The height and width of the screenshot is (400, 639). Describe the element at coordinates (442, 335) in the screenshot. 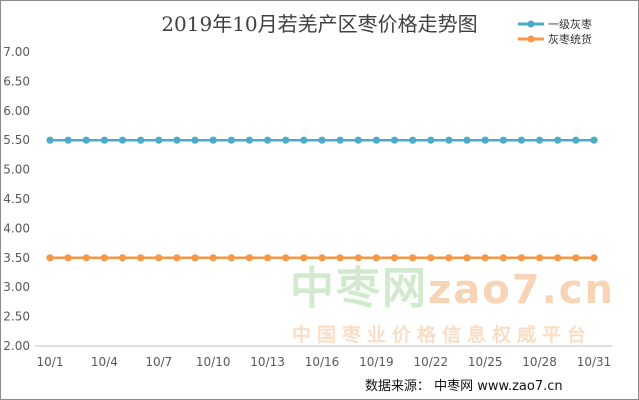

I see `watermark-tagline: 中国枣业价格信息权威平台` at that location.